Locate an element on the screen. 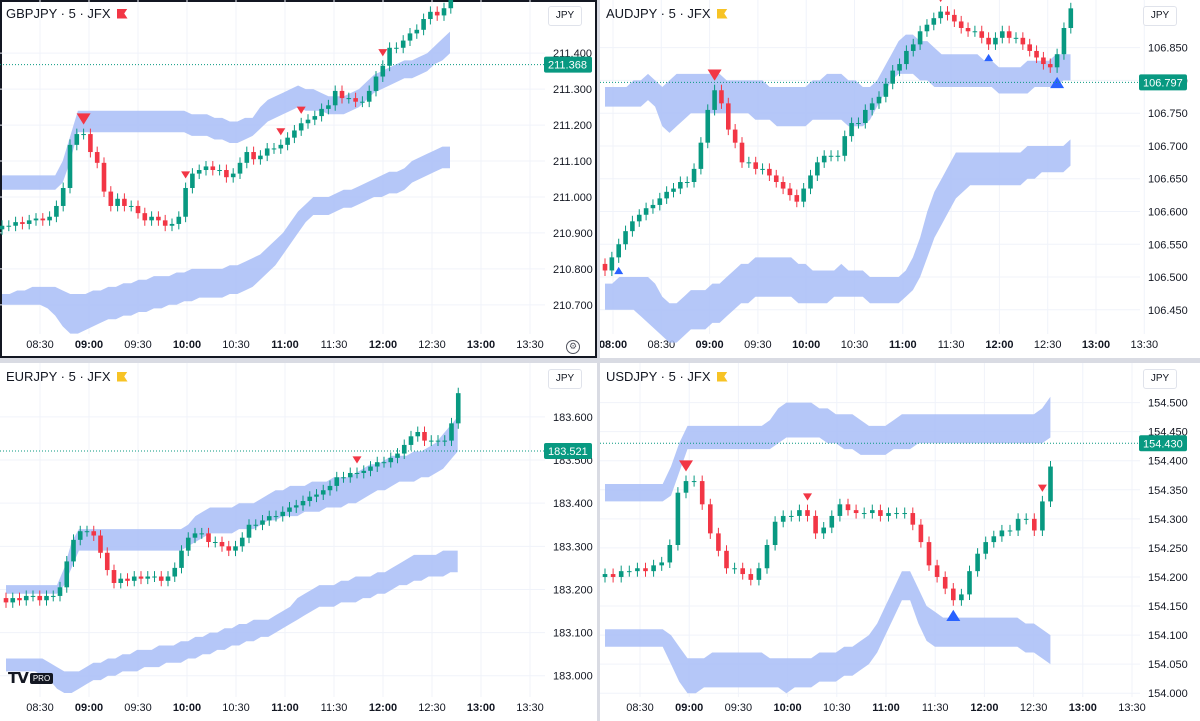 This screenshot has width=1200, height=721. tradingview-logo: TV PRO is located at coordinates (31, 678).